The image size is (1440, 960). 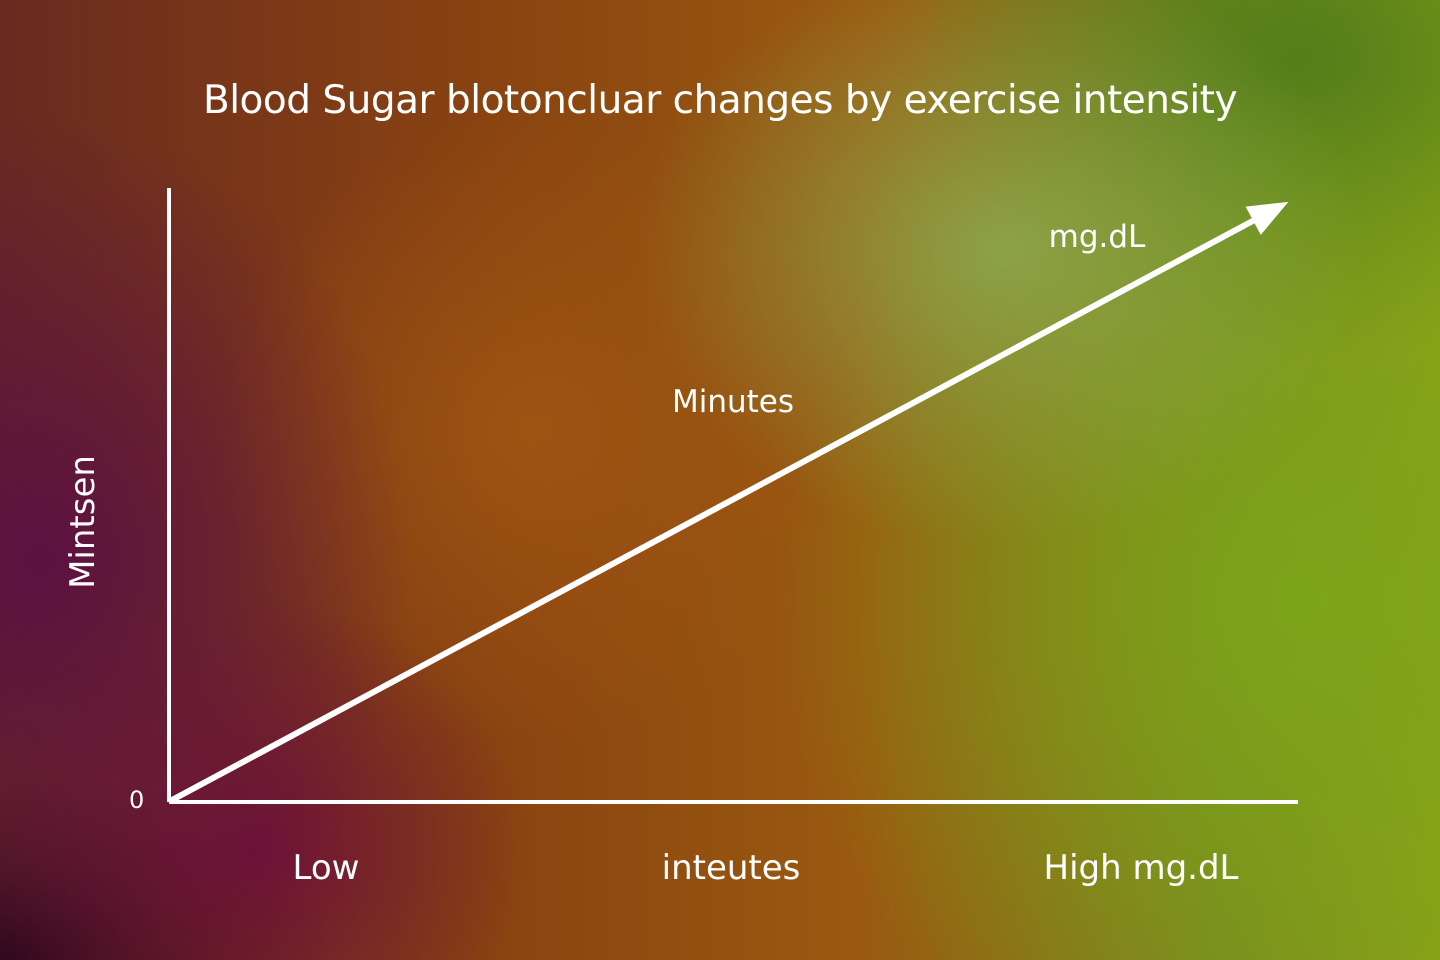 What do you see at coordinates (137, 800) in the screenshot?
I see `y-tick-zero: 0` at bounding box center [137, 800].